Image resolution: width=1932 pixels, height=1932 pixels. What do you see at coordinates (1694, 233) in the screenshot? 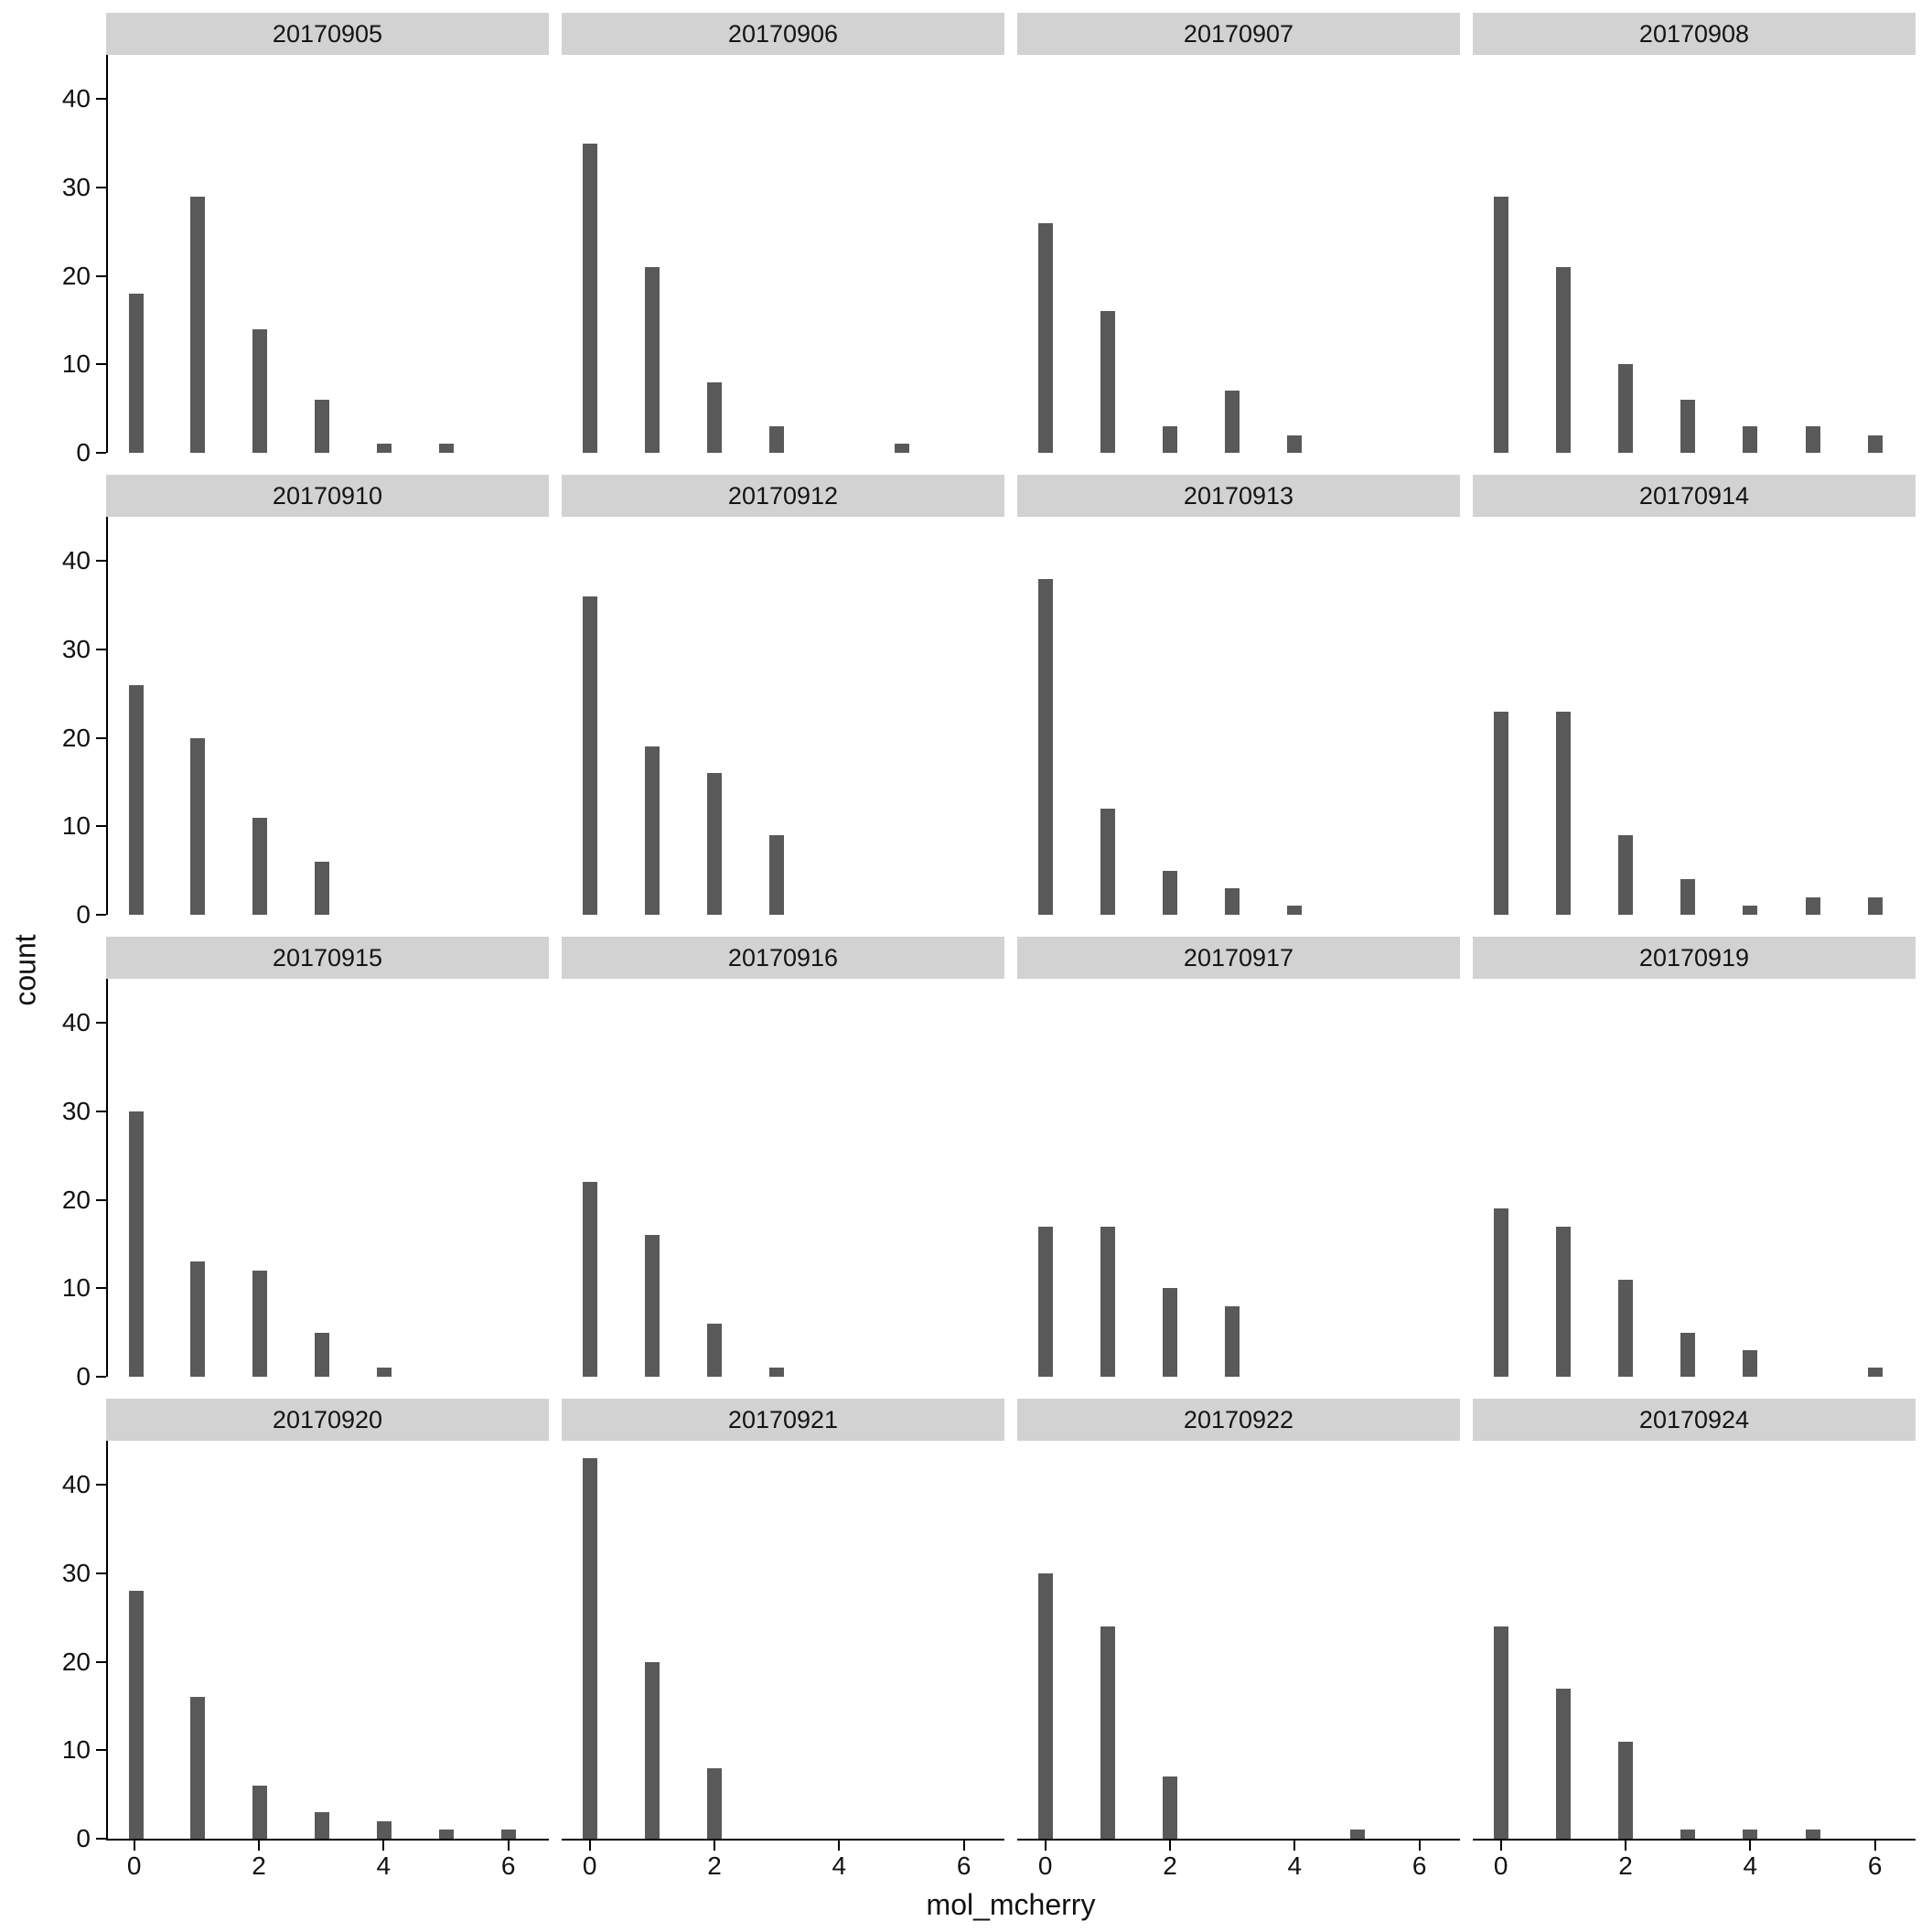
I see `facet-panel: 20170908` at bounding box center [1694, 233].